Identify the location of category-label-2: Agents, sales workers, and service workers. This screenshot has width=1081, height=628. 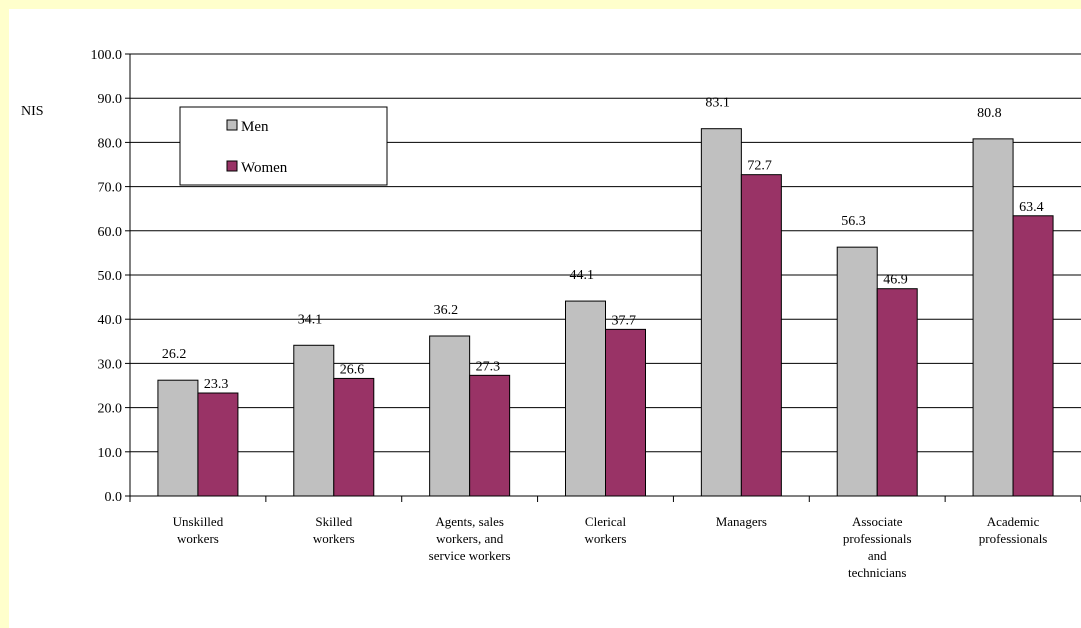
(470, 538).